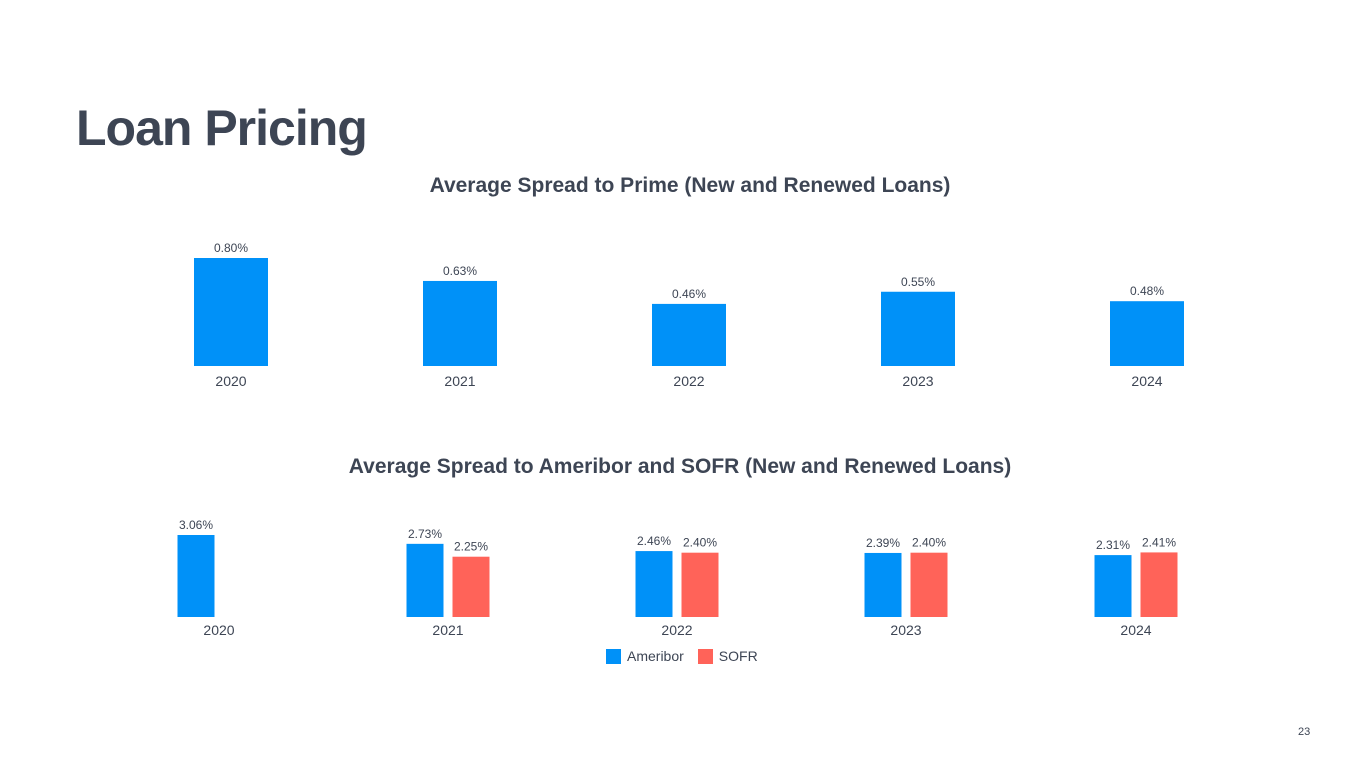 The height and width of the screenshot is (768, 1365). What do you see at coordinates (218, 630) in the screenshot?
I see `rate-tick-label-2020: 2020` at bounding box center [218, 630].